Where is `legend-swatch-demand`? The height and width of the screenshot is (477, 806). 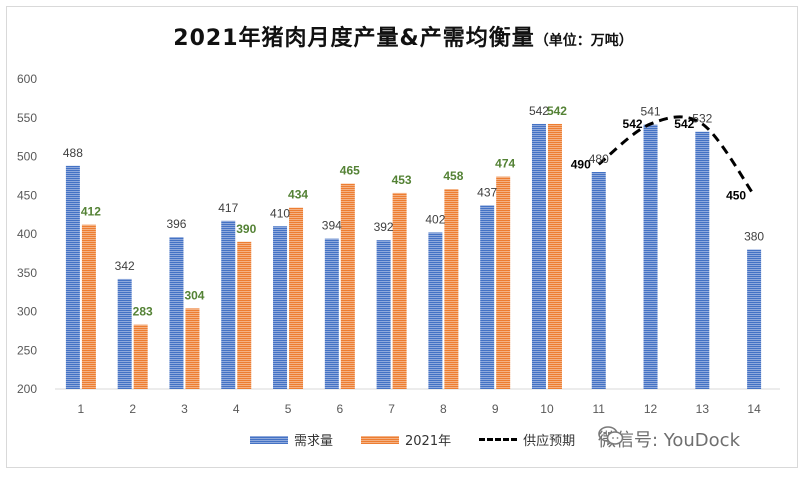
legend-swatch-demand is located at coordinates (269, 439).